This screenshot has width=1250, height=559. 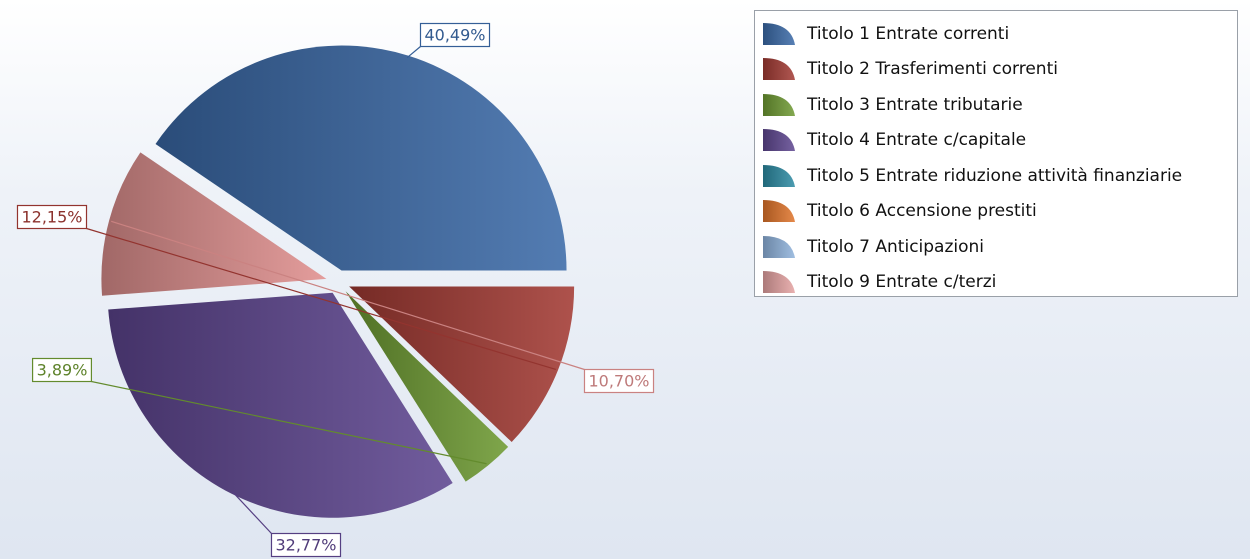 What do you see at coordinates (915, 104) in the screenshot?
I see `legend-label: Titolo 3 Entrate tributarie` at bounding box center [915, 104].